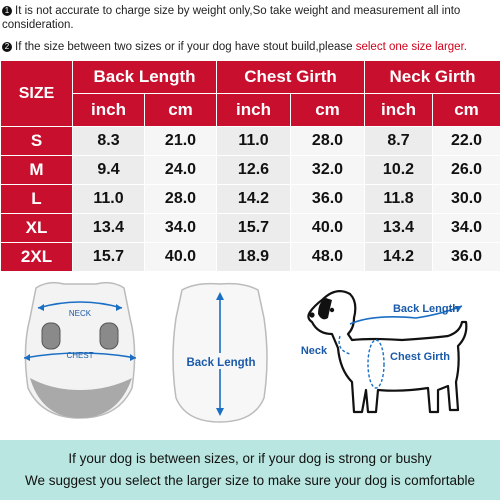 Image resolution: width=500 pixels, height=500 pixels. Describe the element at coordinates (108, 141) in the screenshot. I see `table-cell: 8.3` at that location.